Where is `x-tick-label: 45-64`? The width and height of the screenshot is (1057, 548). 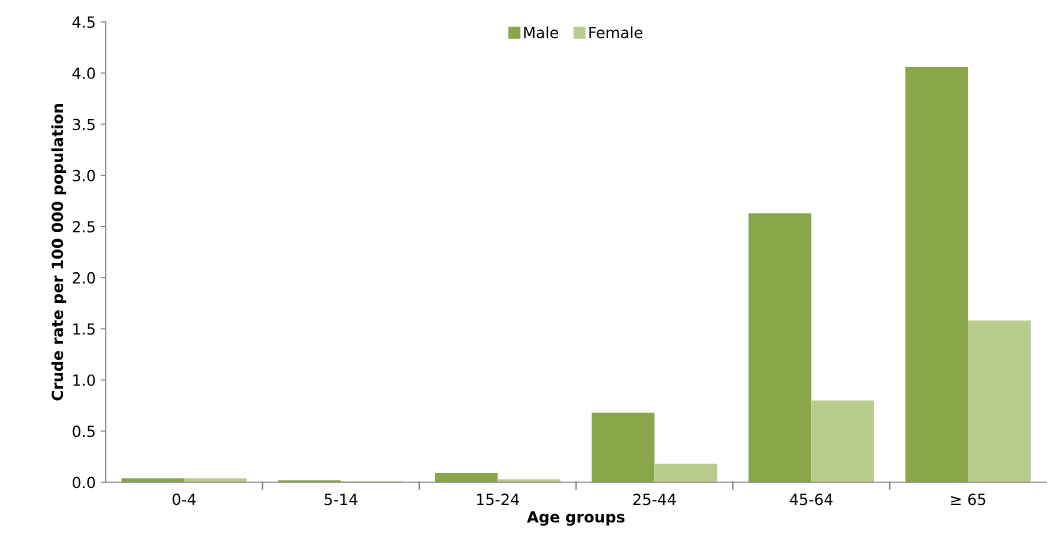
x-tick-label: 45-64 is located at coordinates (811, 499).